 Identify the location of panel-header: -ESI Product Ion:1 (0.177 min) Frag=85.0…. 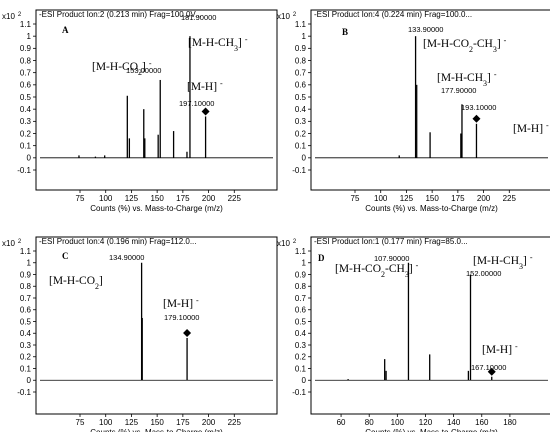
(391, 241).